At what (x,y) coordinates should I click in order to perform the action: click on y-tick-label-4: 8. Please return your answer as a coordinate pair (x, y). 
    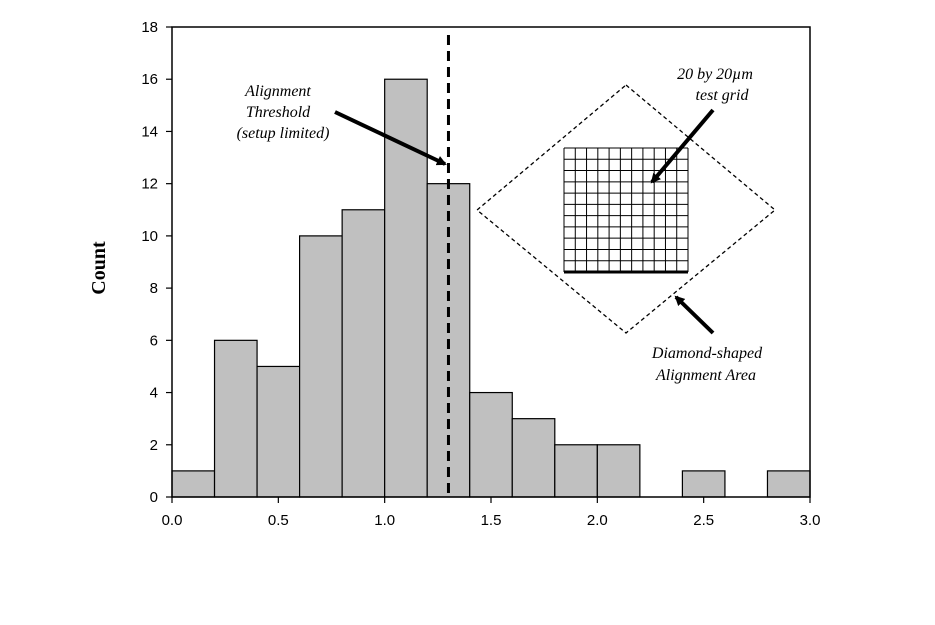
    Looking at the image, I should click on (154, 288).